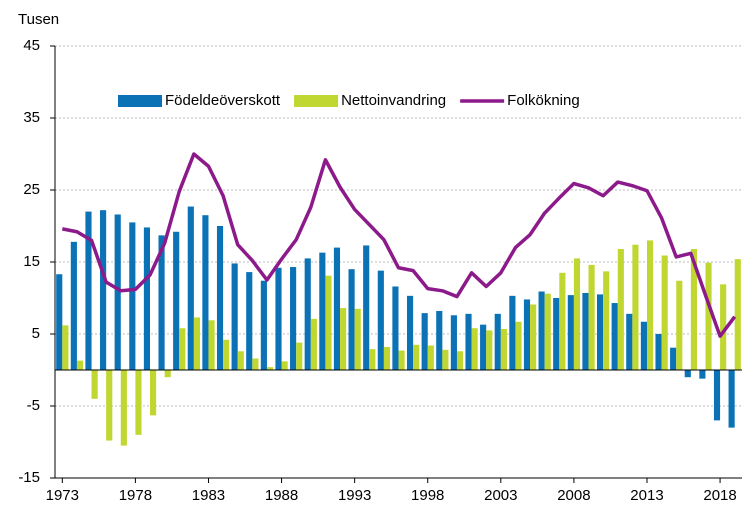  Describe the element at coordinates (38, 19) in the screenshot. I see `y-axis-label: Tusen` at that location.